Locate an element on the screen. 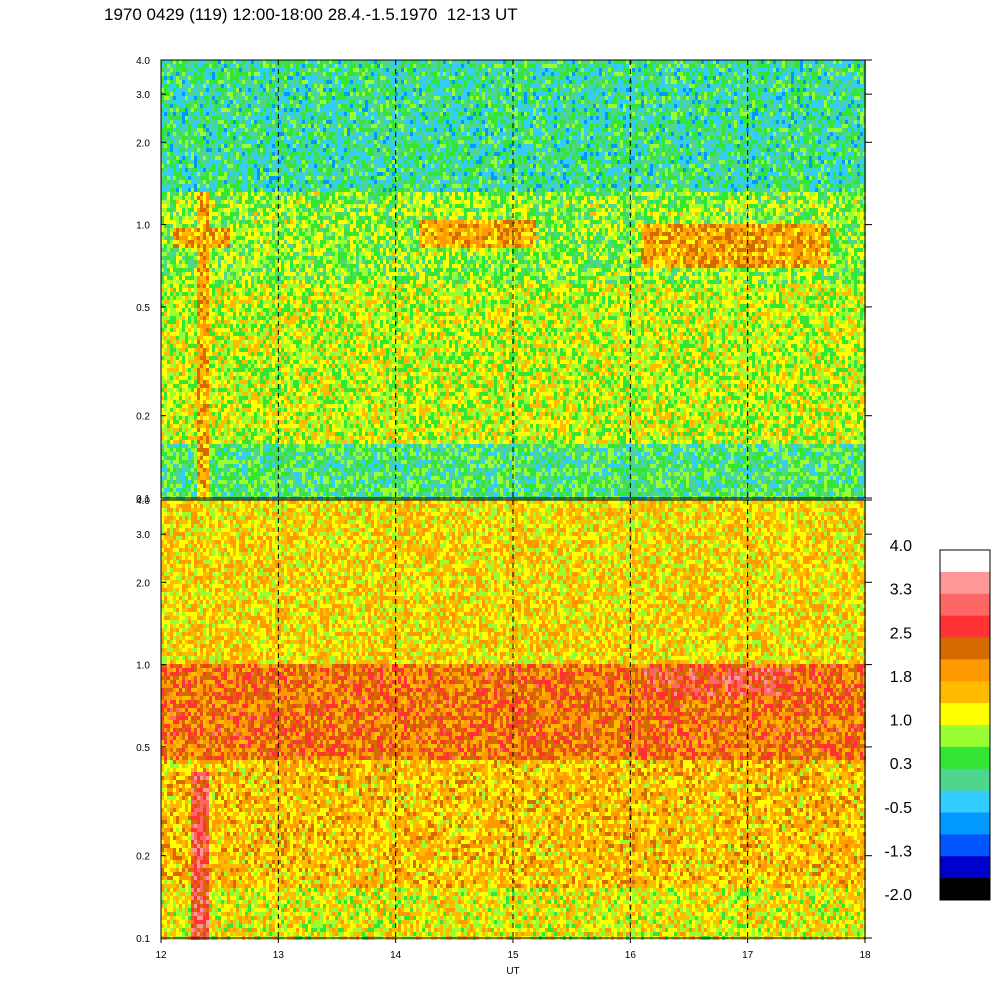 This screenshot has height=1000, width=1000. x-tick-label: 15 is located at coordinates (513, 955).